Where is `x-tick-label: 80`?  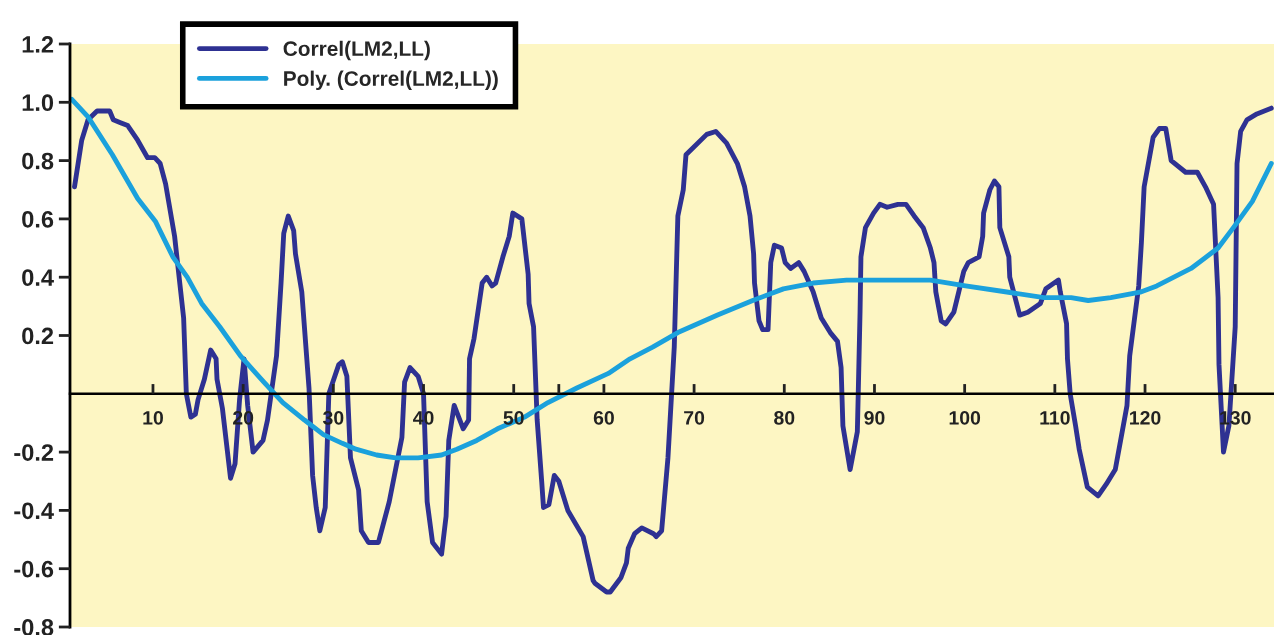 x-tick-label: 80 is located at coordinates (784, 417).